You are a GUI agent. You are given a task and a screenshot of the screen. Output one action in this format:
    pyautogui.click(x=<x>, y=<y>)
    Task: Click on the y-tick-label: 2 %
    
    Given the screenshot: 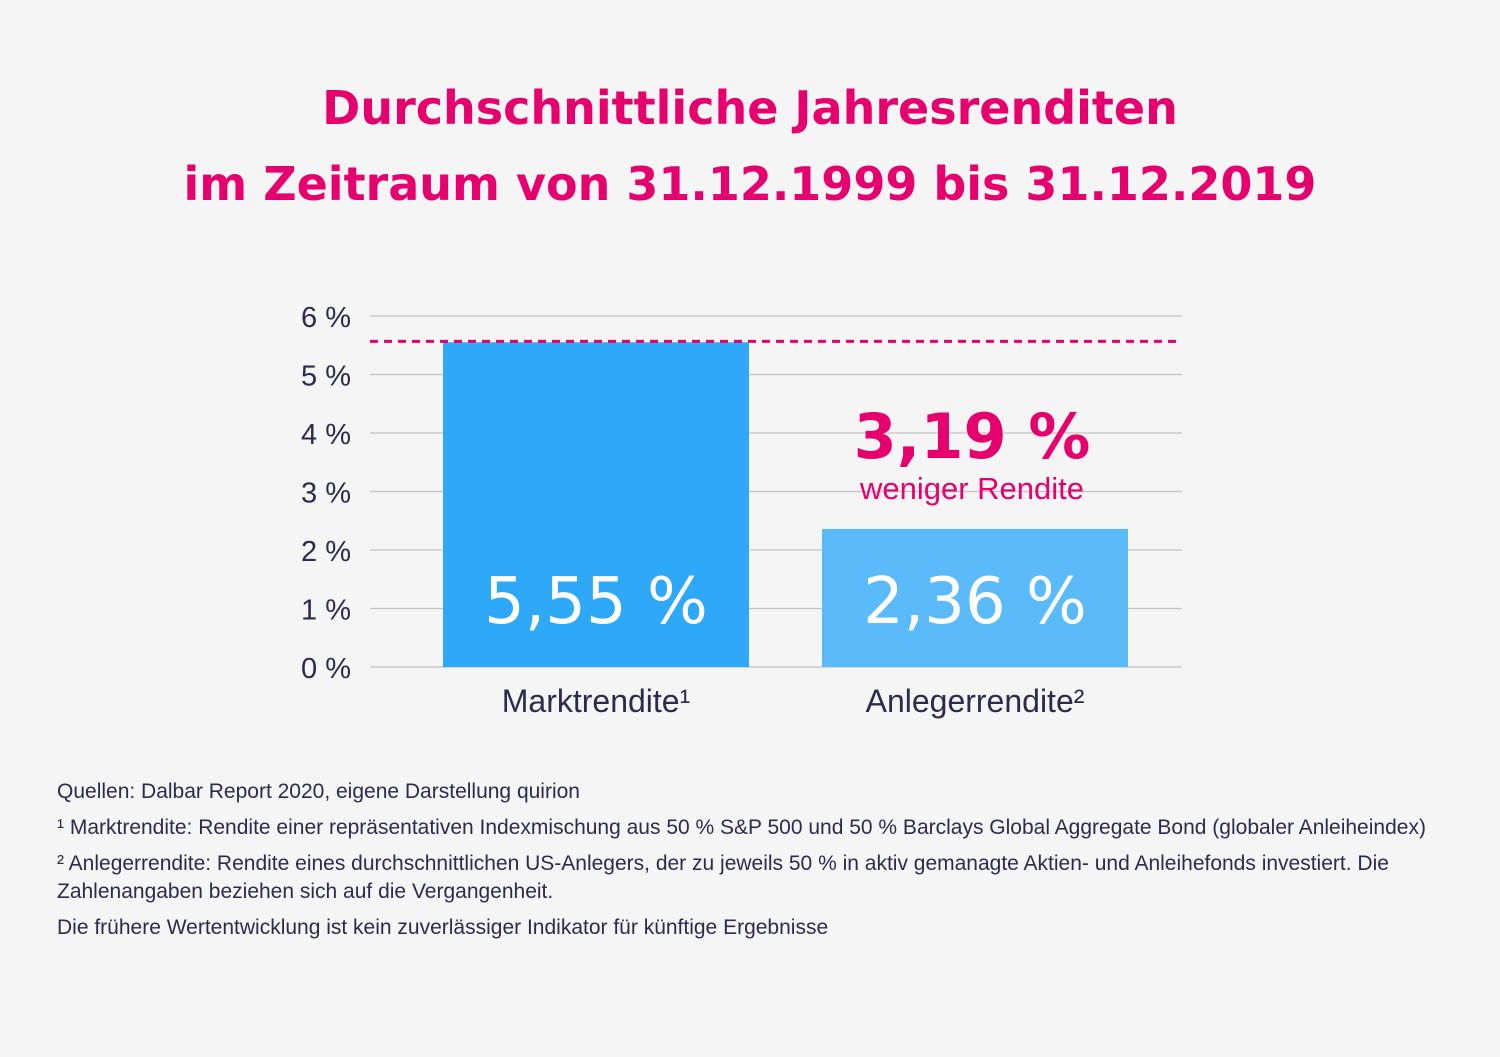 What is the action you would take?
    pyautogui.click(x=326, y=552)
    